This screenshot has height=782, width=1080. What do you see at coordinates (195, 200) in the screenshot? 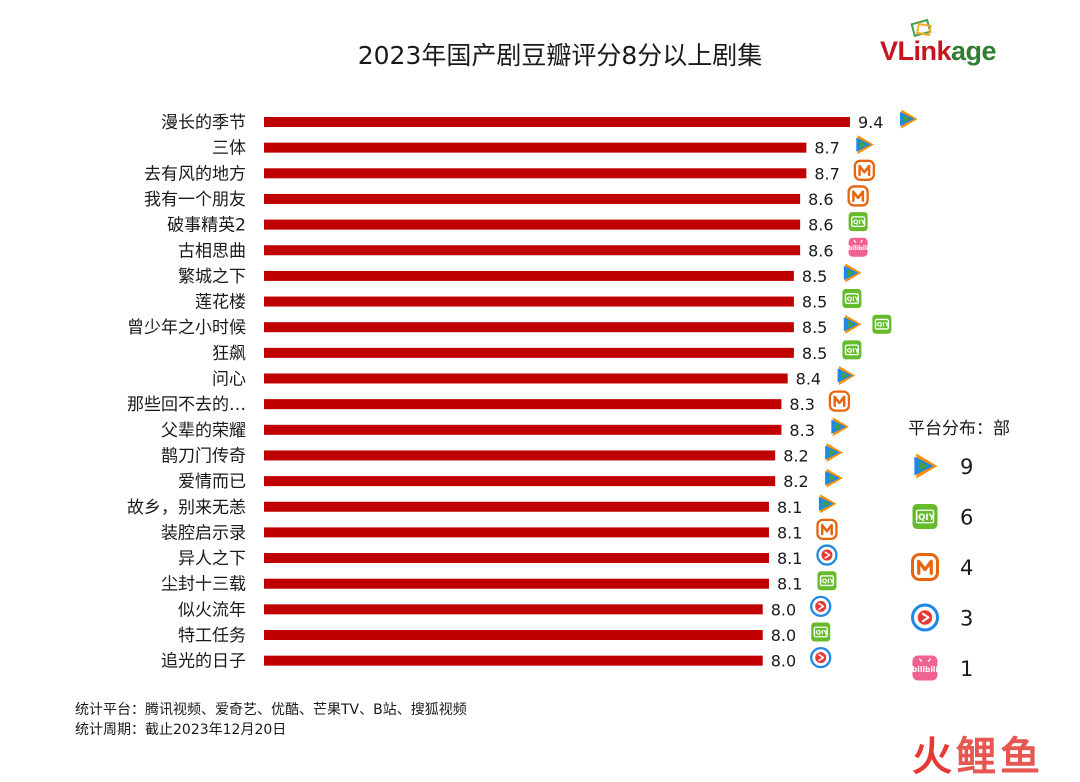
I see `category-label: 我有一个朋友` at bounding box center [195, 200].